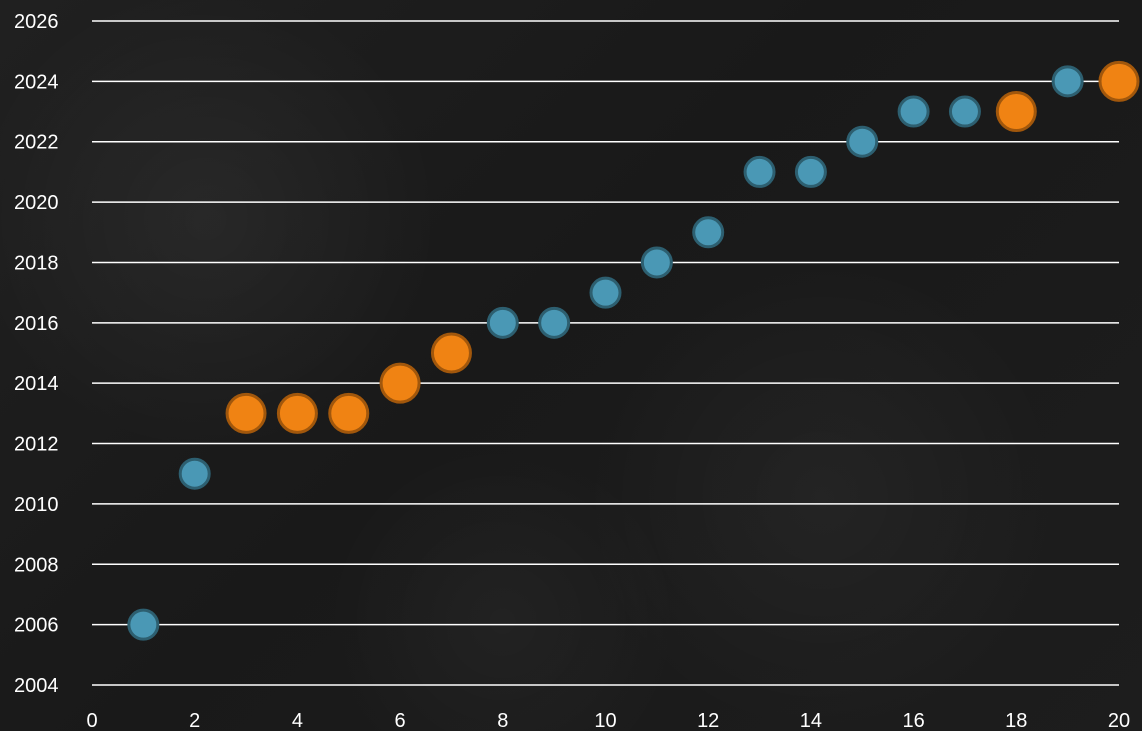 This screenshot has height=731, width=1142. What do you see at coordinates (1016, 720) in the screenshot?
I see `x-tick-label: 18` at bounding box center [1016, 720].